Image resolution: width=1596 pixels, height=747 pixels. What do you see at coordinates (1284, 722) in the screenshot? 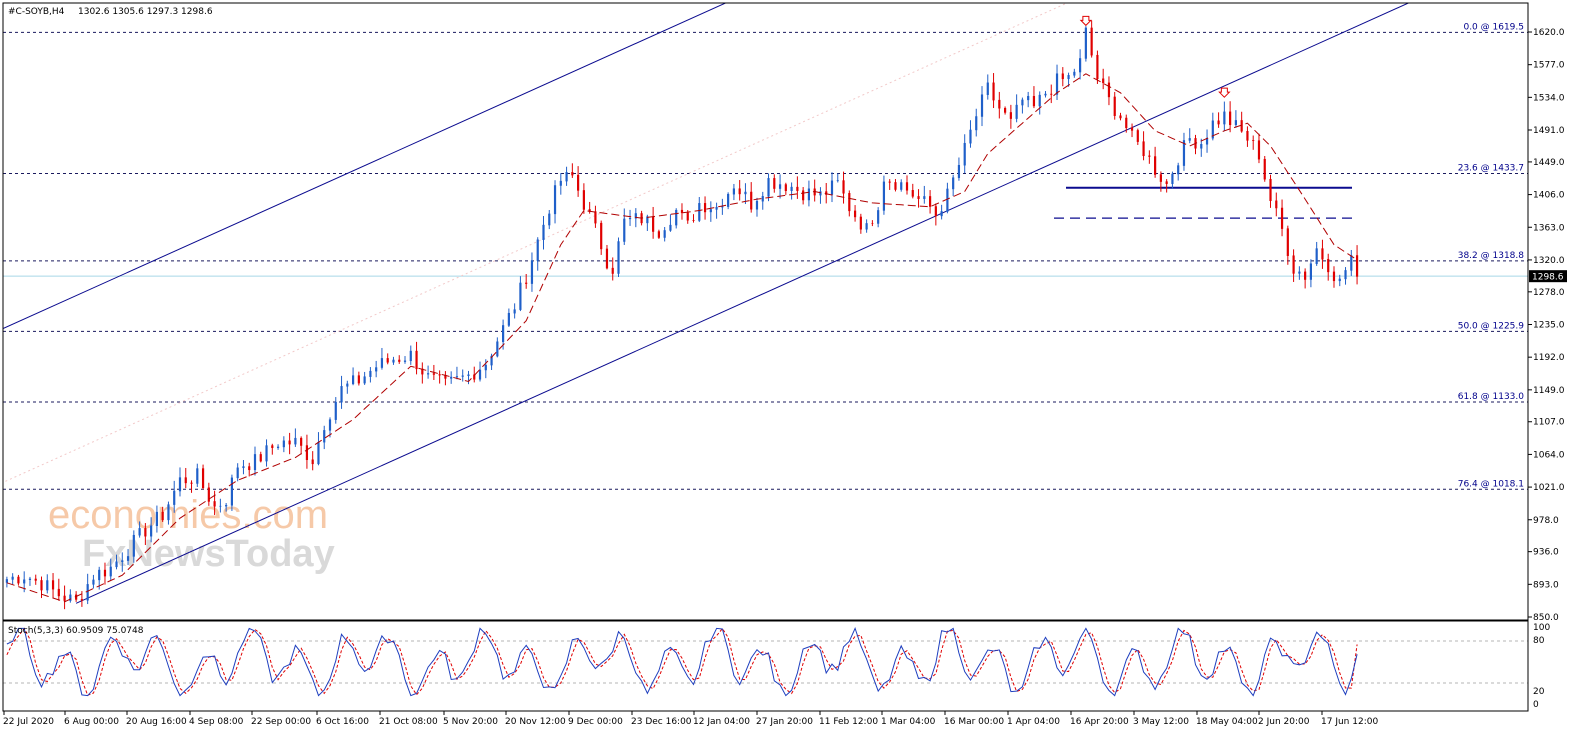
I see `time-tick-label: 2 Jun 20:00` at bounding box center [1284, 722].